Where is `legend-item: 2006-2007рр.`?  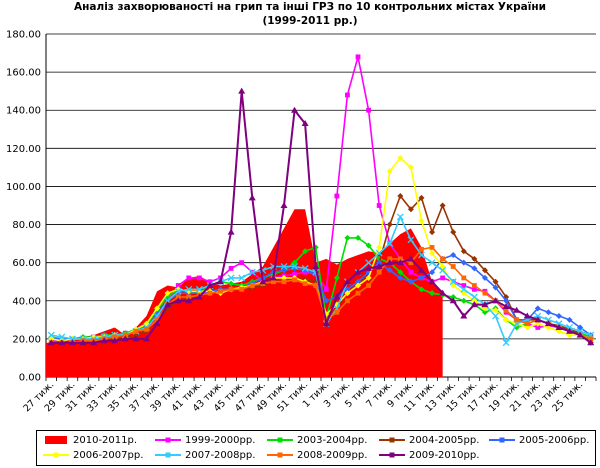 legend-item: 2006-2007рр. is located at coordinates (93, 456).